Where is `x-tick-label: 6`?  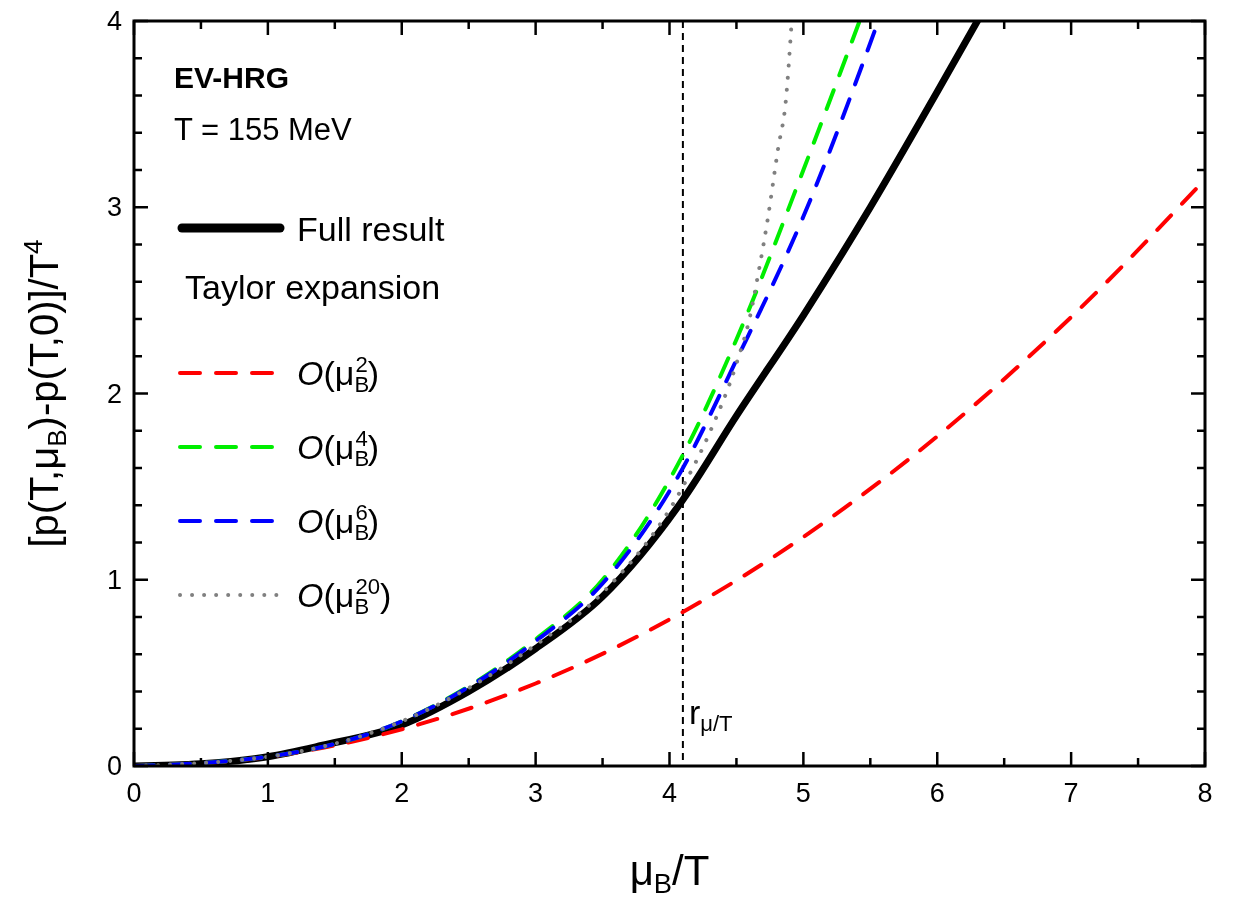
x-tick-label: 6 is located at coordinates (937, 793).